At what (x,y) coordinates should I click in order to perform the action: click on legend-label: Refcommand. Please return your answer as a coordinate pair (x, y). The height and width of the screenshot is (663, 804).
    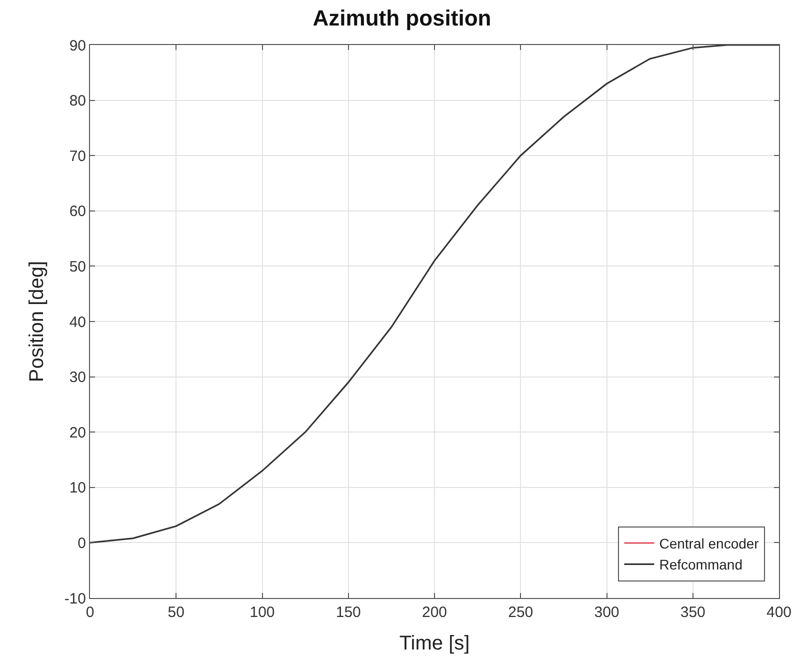
    Looking at the image, I should click on (700, 564).